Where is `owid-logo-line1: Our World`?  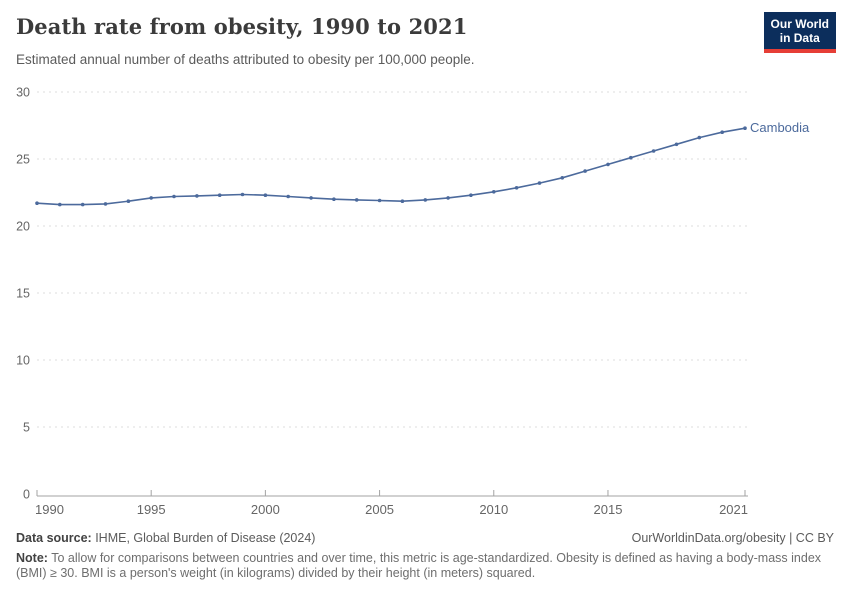 owid-logo-line1: Our World is located at coordinates (799, 24).